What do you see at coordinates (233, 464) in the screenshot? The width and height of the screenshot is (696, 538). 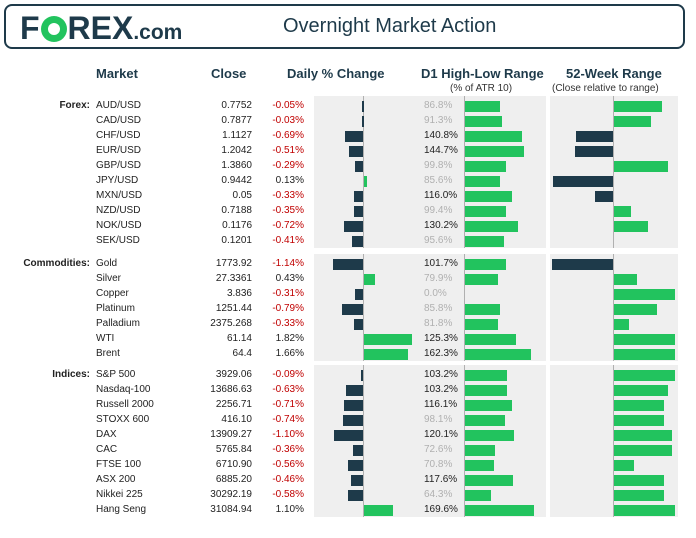 I see `table-row-close: 6710.90` at bounding box center [233, 464].